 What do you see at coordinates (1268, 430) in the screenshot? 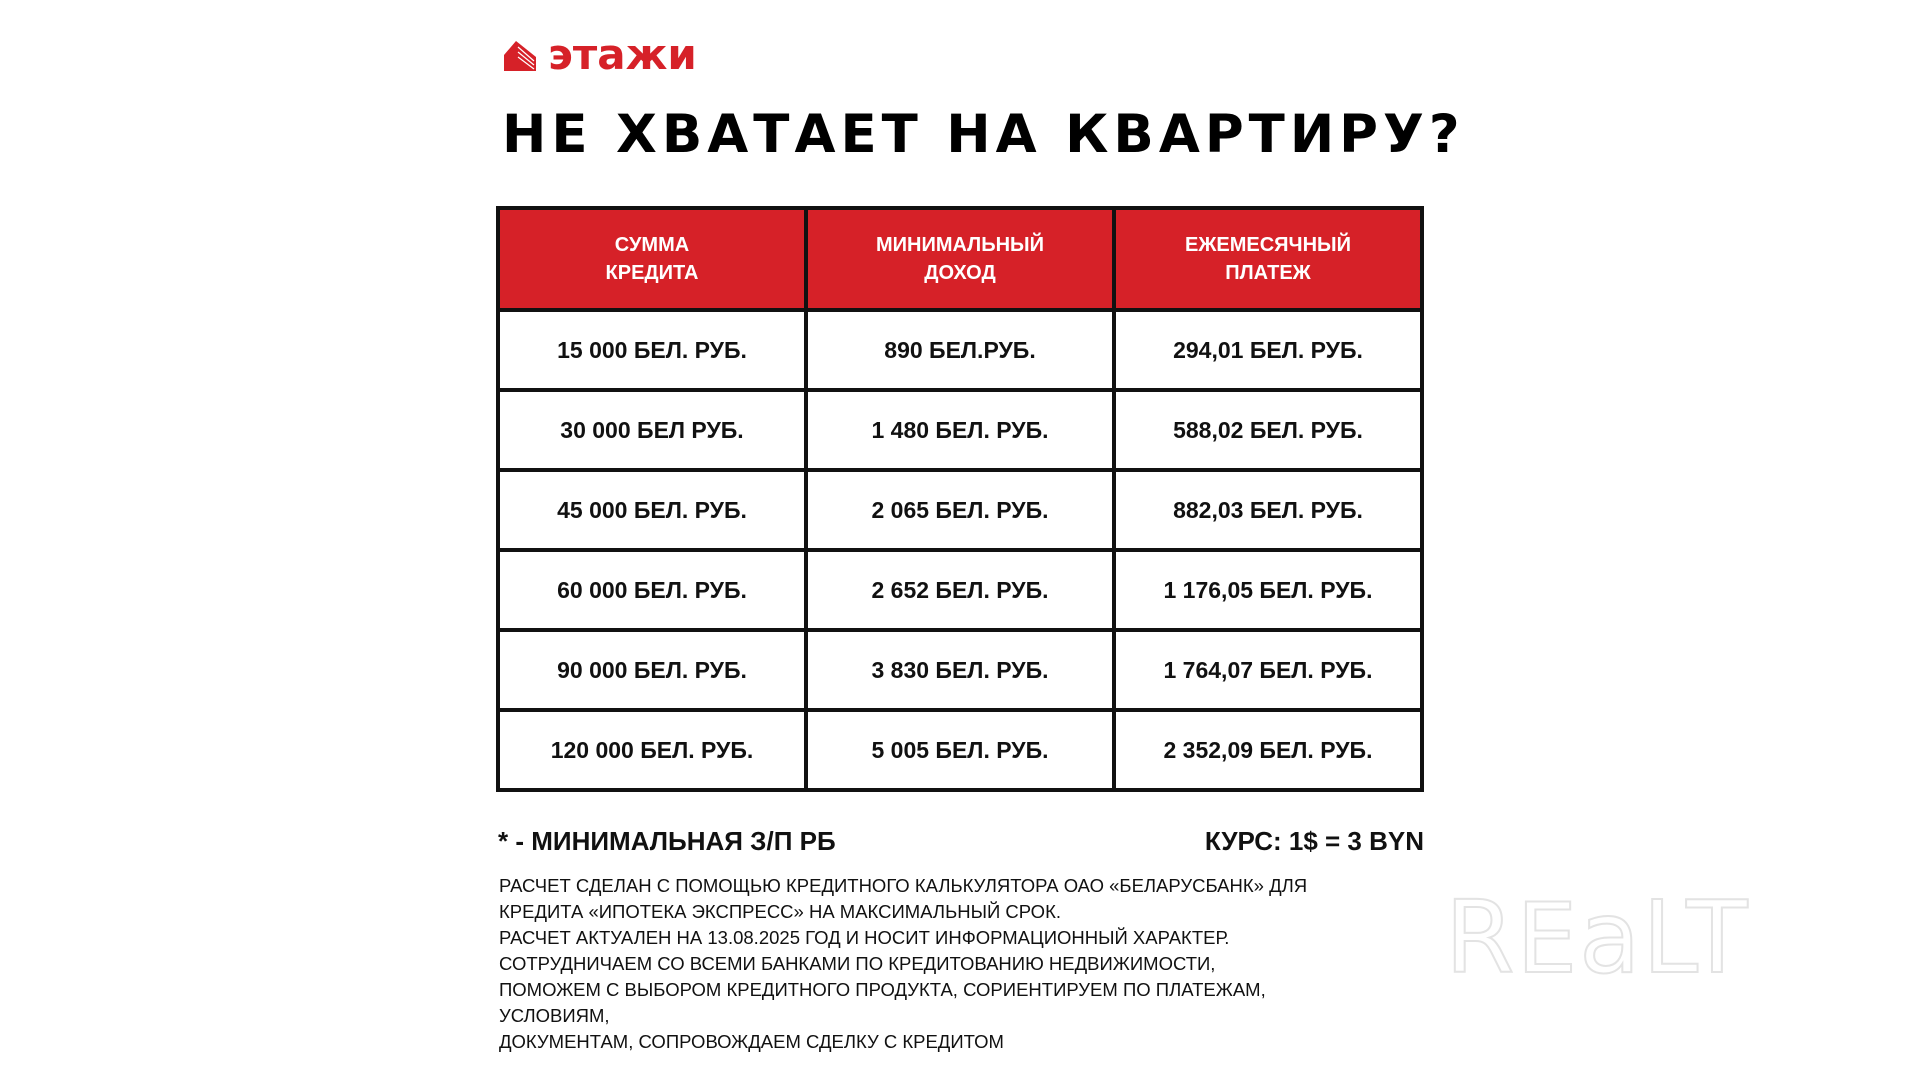
I see `cell-monthly-payment: 588,02 БЕЛ. РУБ.` at bounding box center [1268, 430].